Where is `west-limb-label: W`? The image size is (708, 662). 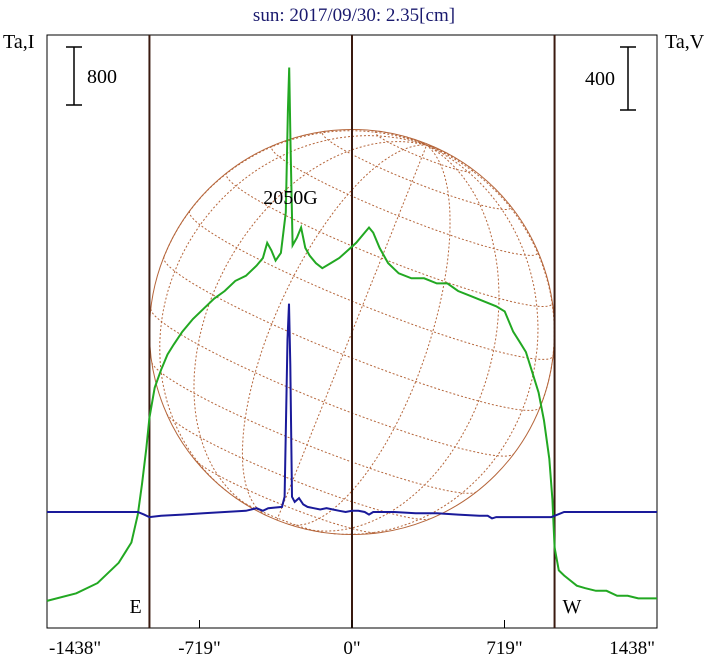
west-limb-label: W is located at coordinates (572, 607).